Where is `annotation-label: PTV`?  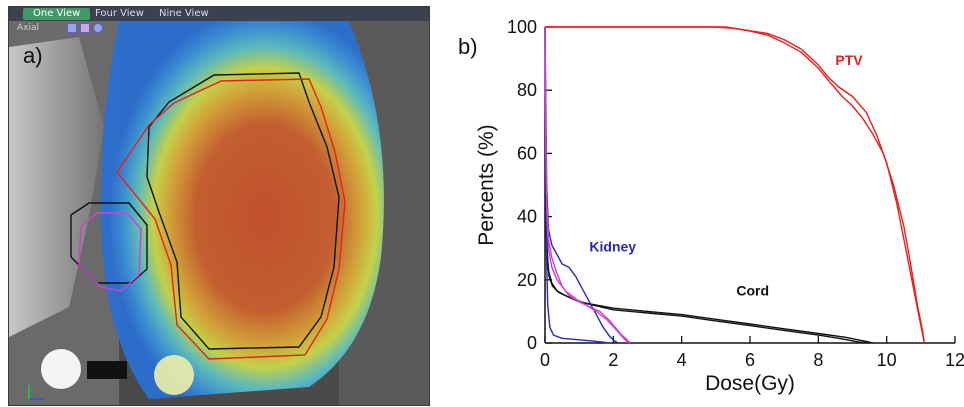 annotation-label: PTV is located at coordinates (849, 60).